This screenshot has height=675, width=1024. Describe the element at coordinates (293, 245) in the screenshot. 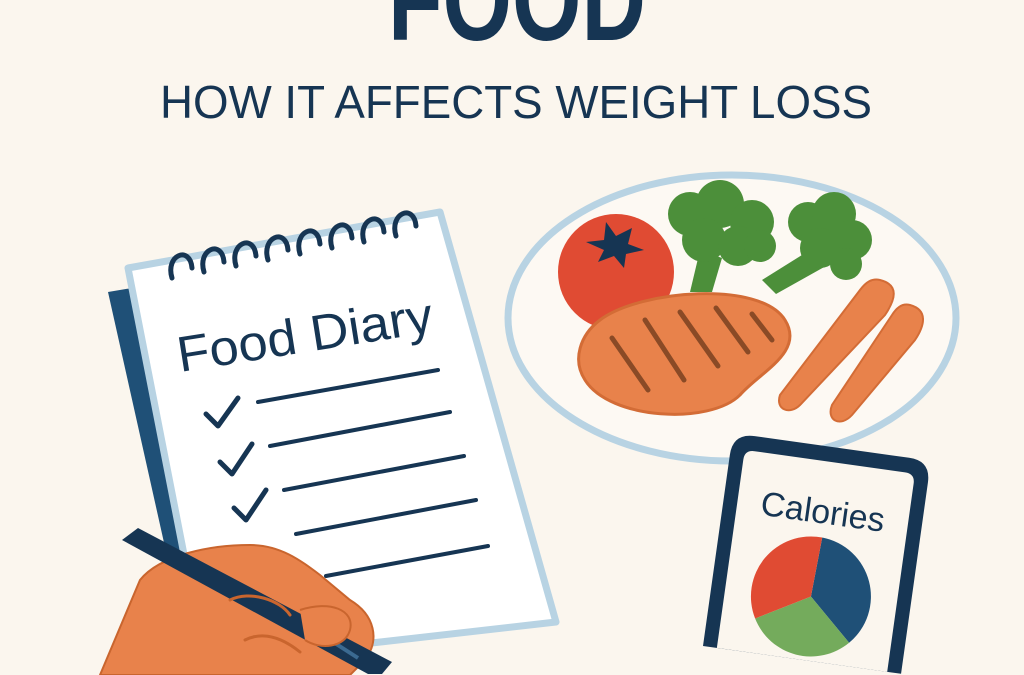

I see `spiral-binding` at that location.